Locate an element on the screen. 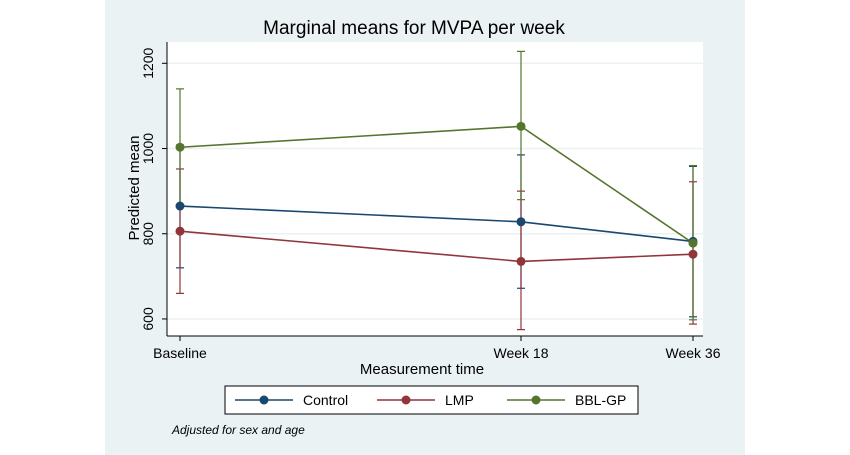 This screenshot has width=850, height=455. y-tick-label-3: 1200 is located at coordinates (148, 63).